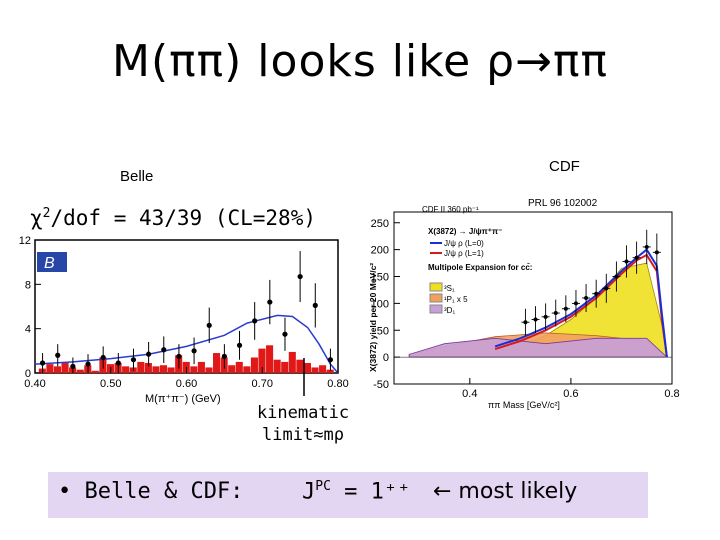 This screenshot has width=720, height=540. I want to click on cdf-x-tick-label: 0.8, so click(671, 394).